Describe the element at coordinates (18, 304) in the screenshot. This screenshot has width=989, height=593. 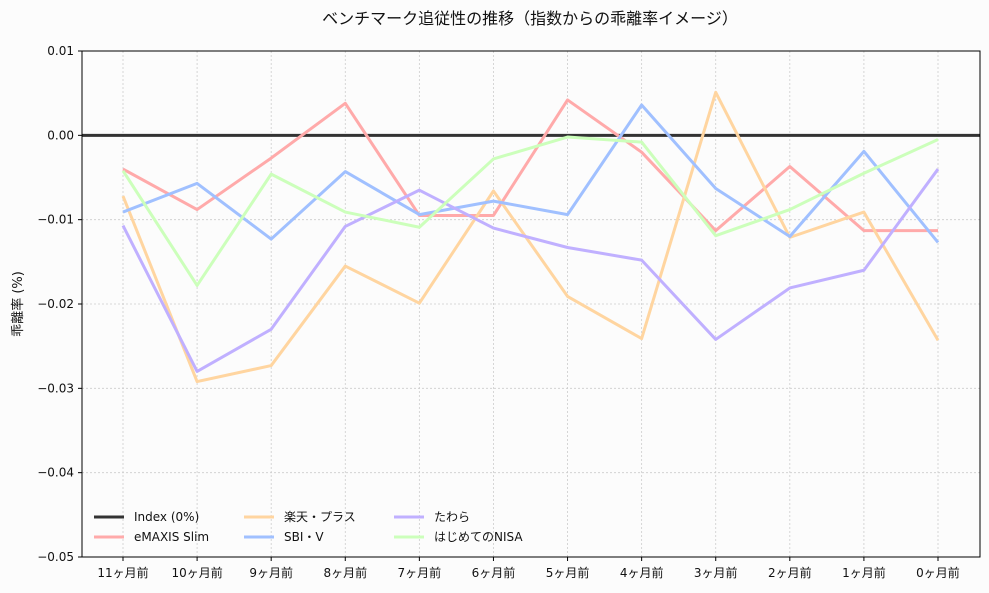
I see `y-axis-label: 乖離率 (%)` at that location.